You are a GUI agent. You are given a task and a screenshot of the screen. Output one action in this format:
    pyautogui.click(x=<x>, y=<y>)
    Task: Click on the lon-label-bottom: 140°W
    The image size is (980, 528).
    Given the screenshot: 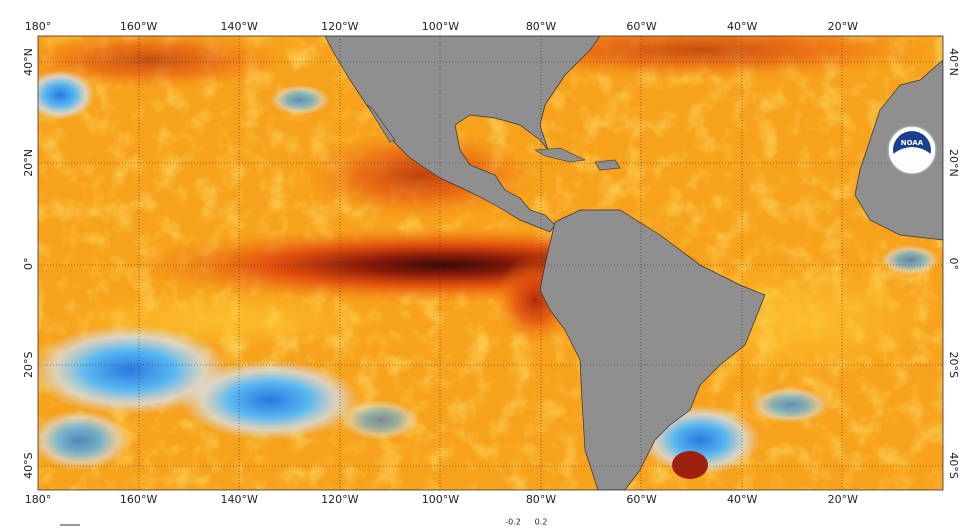 What is the action you would take?
    pyautogui.click(x=239, y=499)
    